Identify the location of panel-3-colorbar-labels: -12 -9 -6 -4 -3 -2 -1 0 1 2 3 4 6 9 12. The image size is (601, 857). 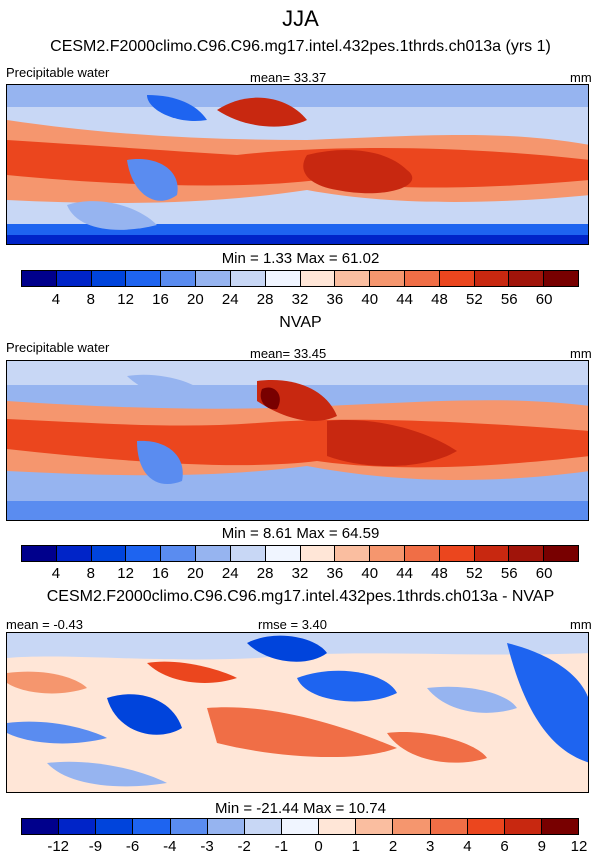
(304, 846).